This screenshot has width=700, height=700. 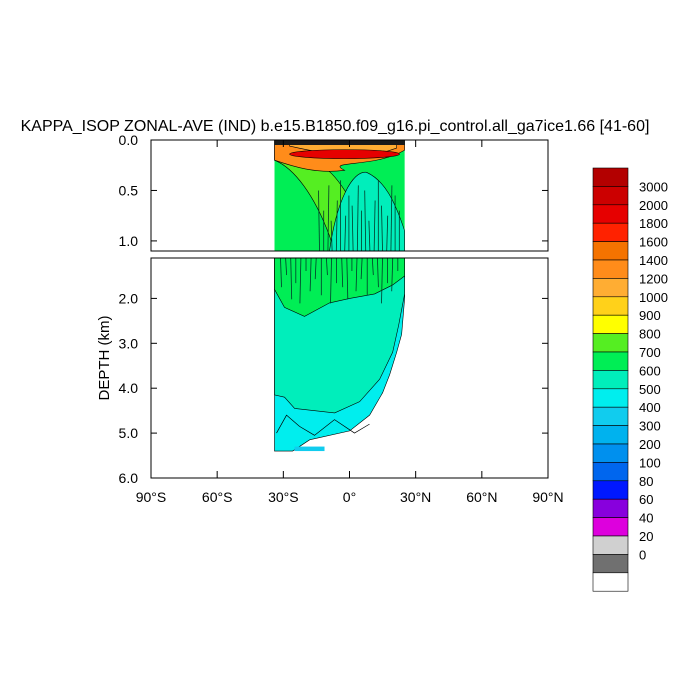 What do you see at coordinates (129, 241) in the screenshot?
I see `y-tick-label-upper: 1.0` at bounding box center [129, 241].